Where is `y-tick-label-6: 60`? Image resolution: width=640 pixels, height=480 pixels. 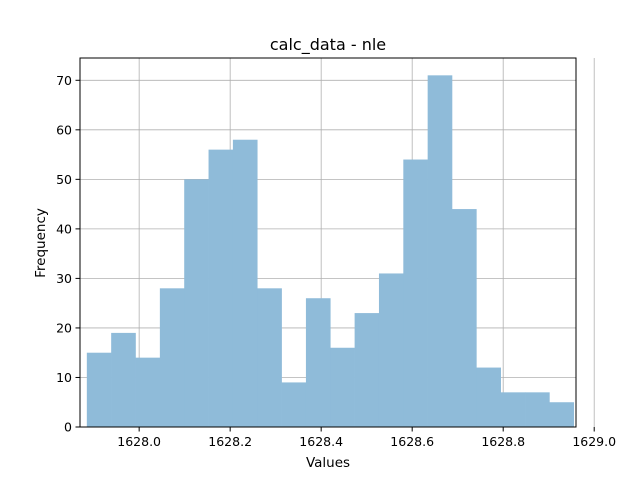
y-tick-label-6: 60 is located at coordinates (64, 129).